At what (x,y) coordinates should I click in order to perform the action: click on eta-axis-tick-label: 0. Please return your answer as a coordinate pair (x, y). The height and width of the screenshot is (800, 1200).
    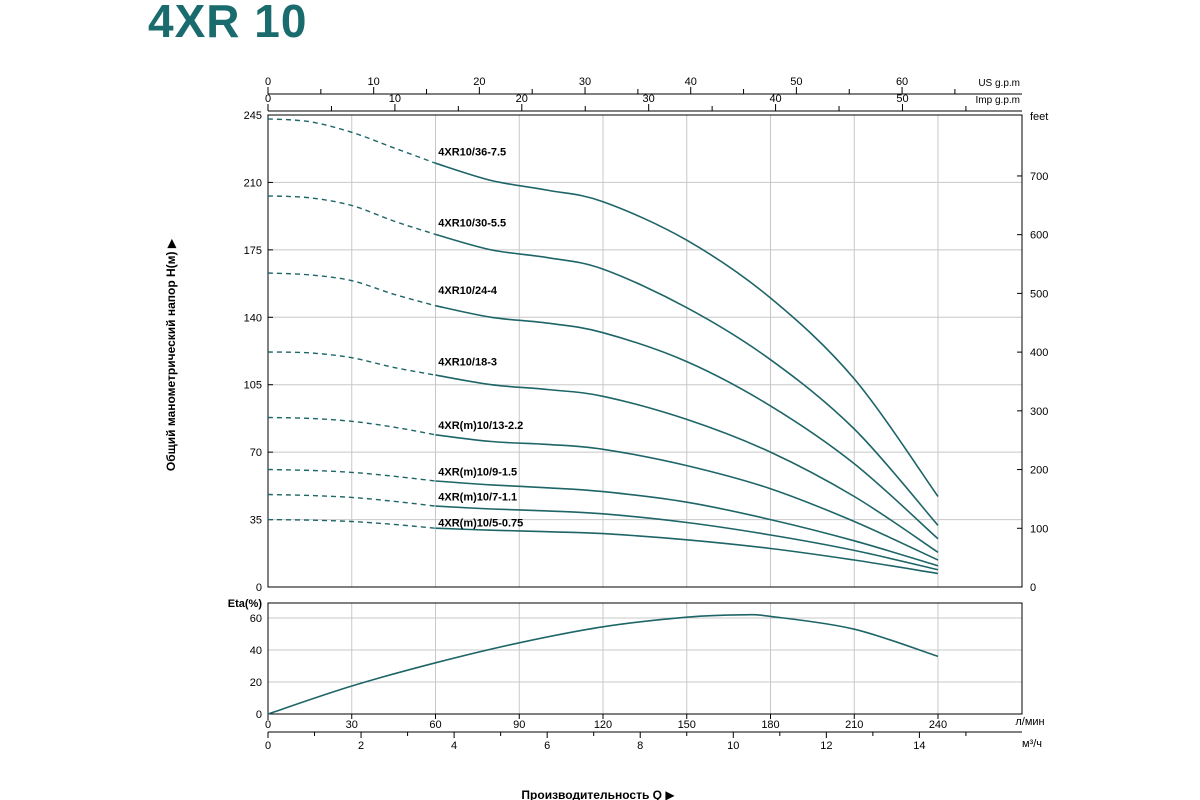
    Looking at the image, I should click on (259, 715).